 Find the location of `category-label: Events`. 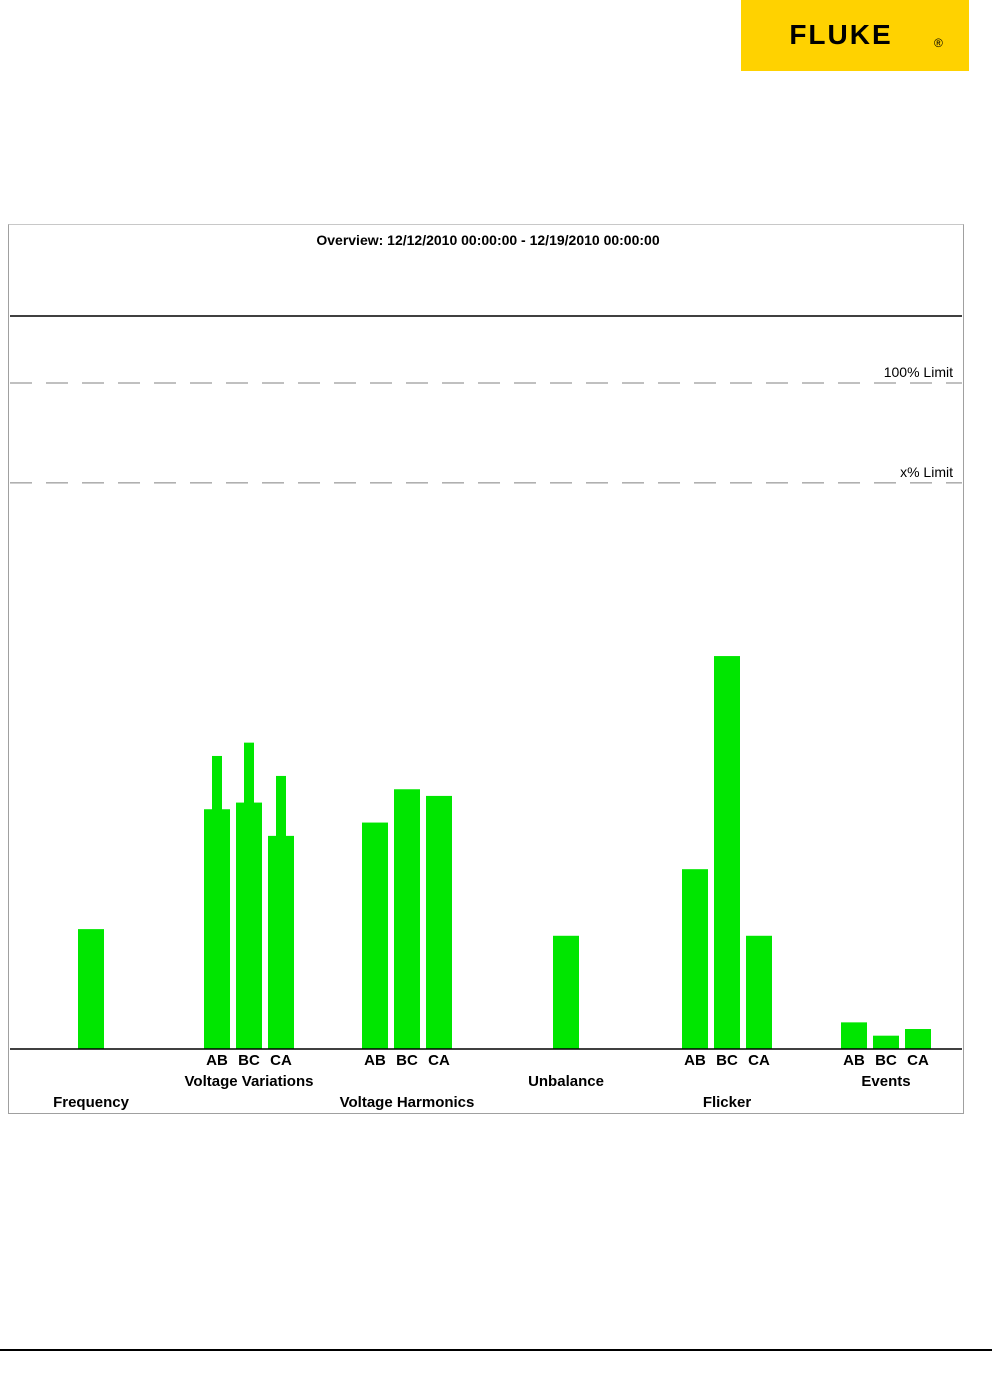

category-label: Events is located at coordinates (885, 1081).